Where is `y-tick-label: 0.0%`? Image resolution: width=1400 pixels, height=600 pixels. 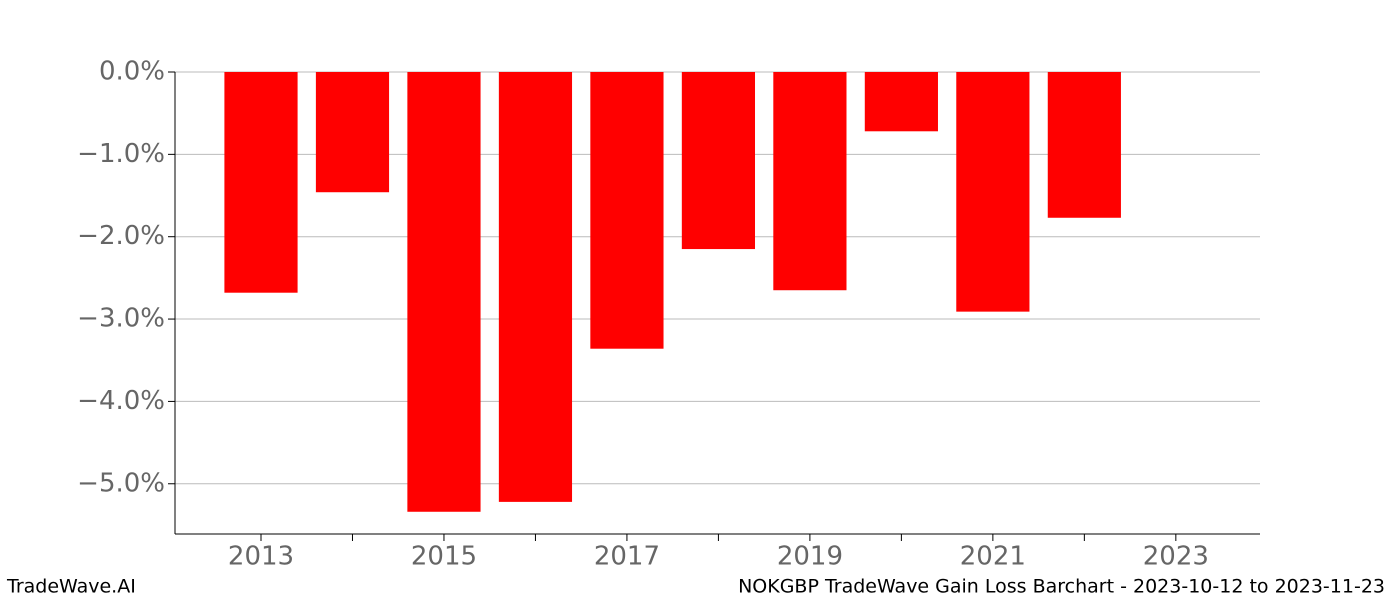
y-tick-label: 0.0% is located at coordinates (132, 72).